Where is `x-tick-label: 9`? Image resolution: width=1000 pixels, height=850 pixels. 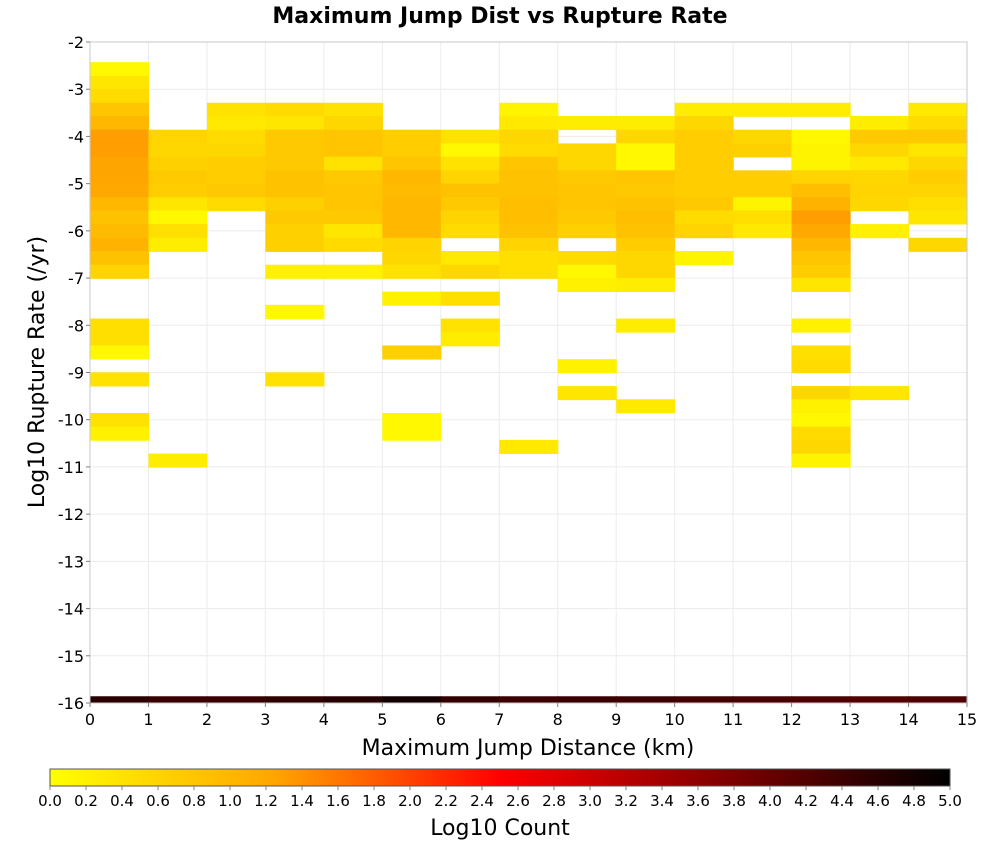 x-tick-label: 9 is located at coordinates (616, 719).